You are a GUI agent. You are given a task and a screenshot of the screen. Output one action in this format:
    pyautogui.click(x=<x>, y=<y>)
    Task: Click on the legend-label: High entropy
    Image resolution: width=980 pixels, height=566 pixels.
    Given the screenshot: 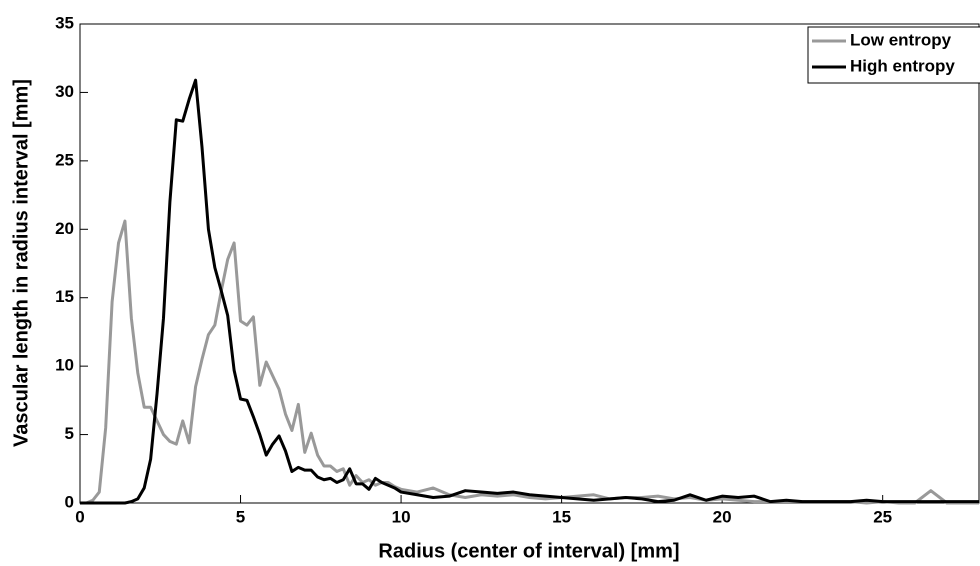 What is the action you would take?
    pyautogui.click(x=902, y=65)
    